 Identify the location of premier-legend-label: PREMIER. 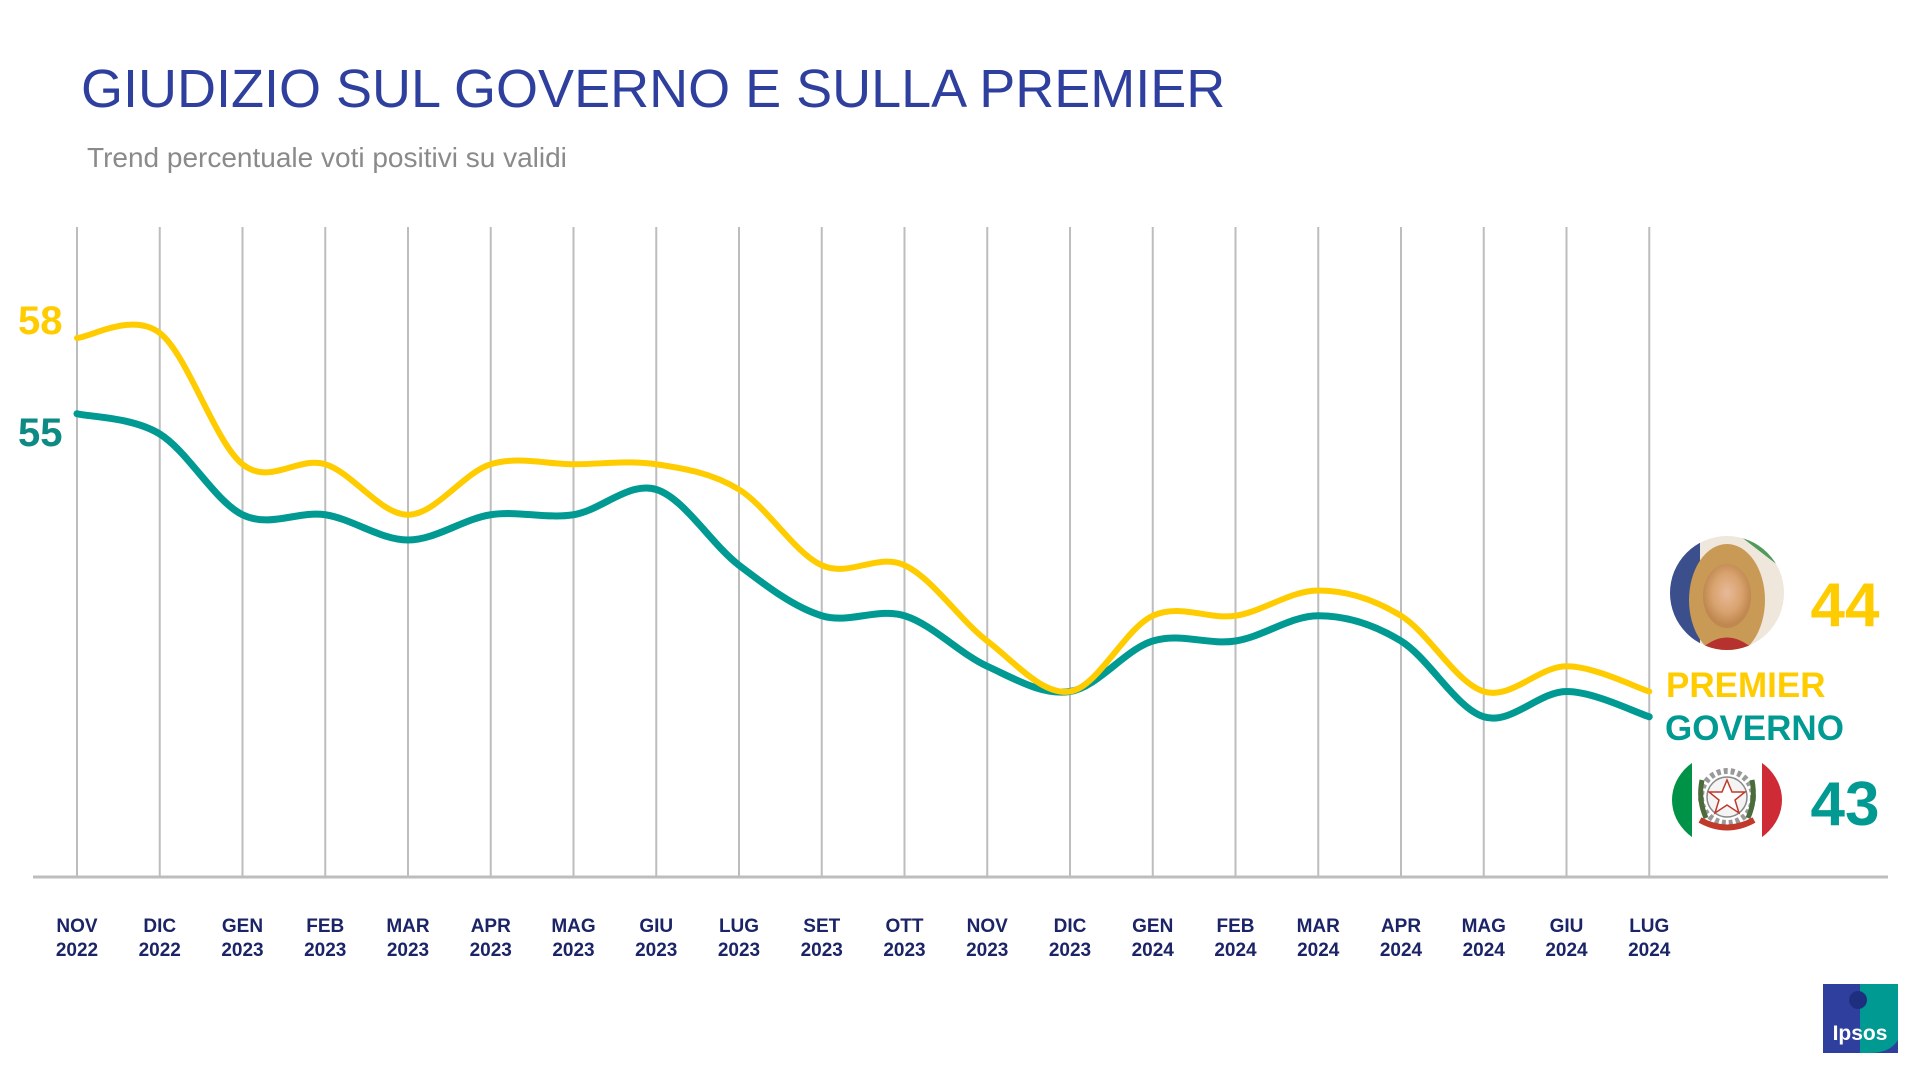
(1745, 685).